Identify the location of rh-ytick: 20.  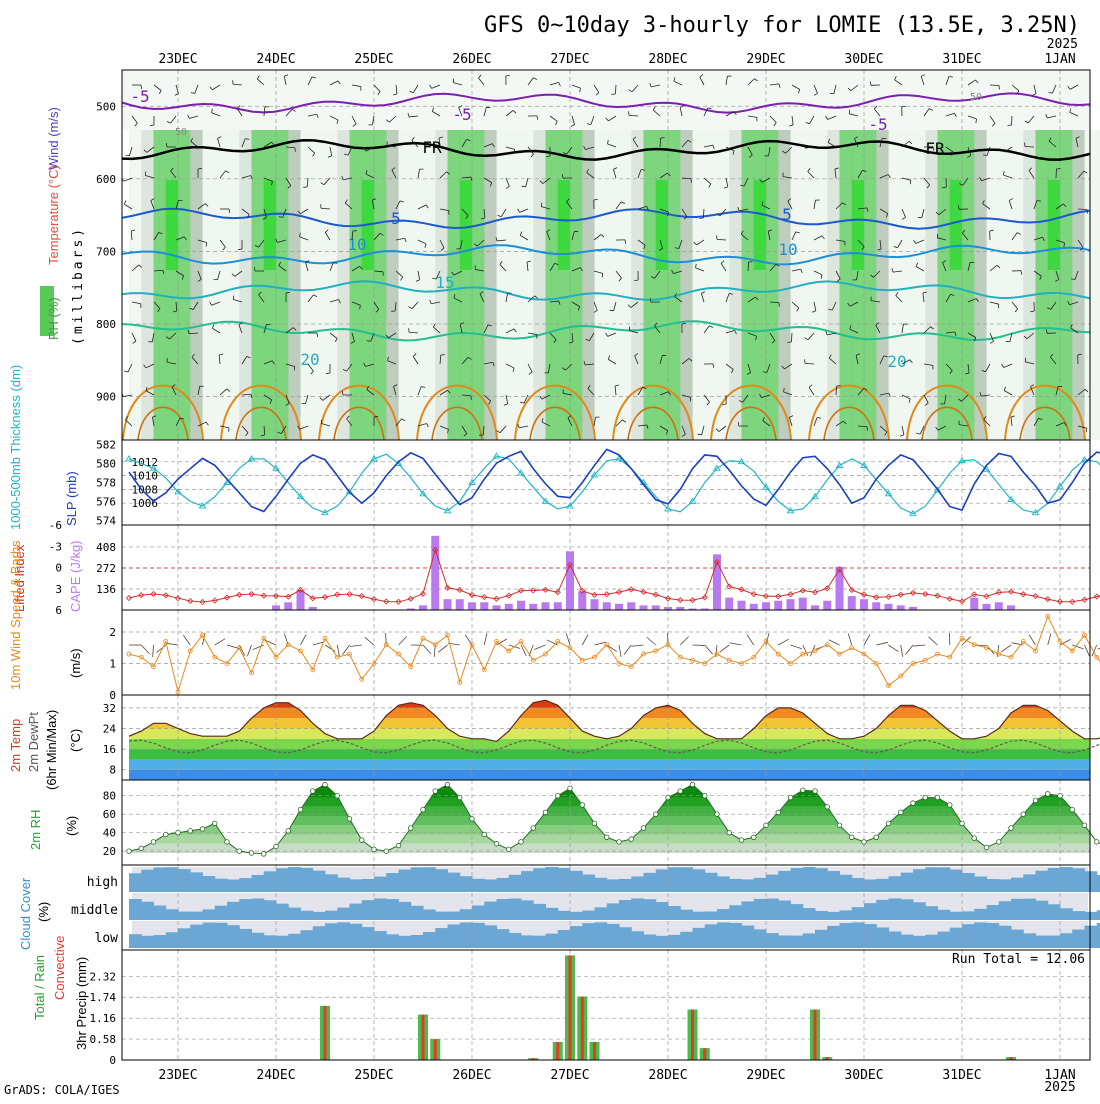
(109, 851).